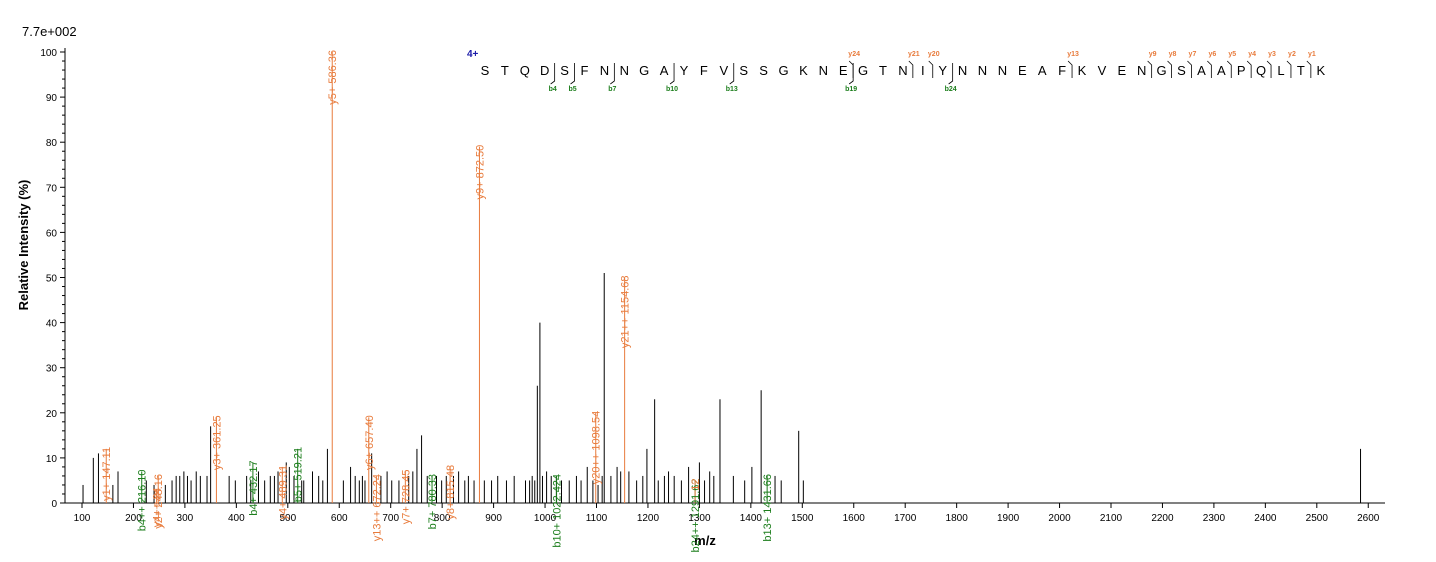 The width and height of the screenshot is (1436, 562). Describe the element at coordinates (544, 70) in the screenshot. I see `residue: D` at that location.